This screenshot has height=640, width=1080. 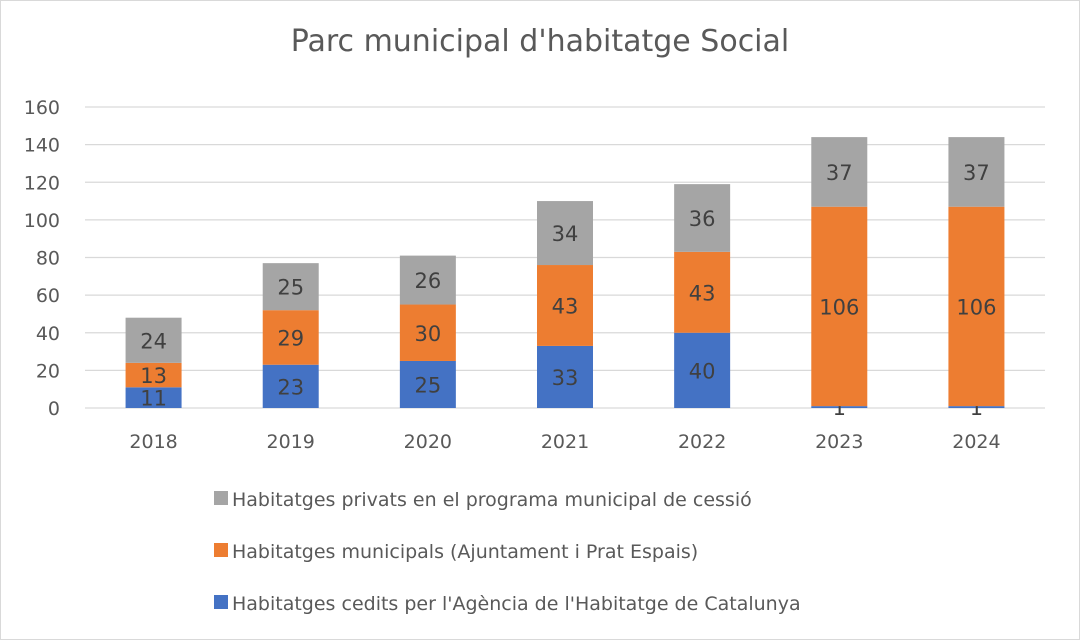 What do you see at coordinates (42, 183) in the screenshot?
I see `y-tick-label: 120` at bounding box center [42, 183].